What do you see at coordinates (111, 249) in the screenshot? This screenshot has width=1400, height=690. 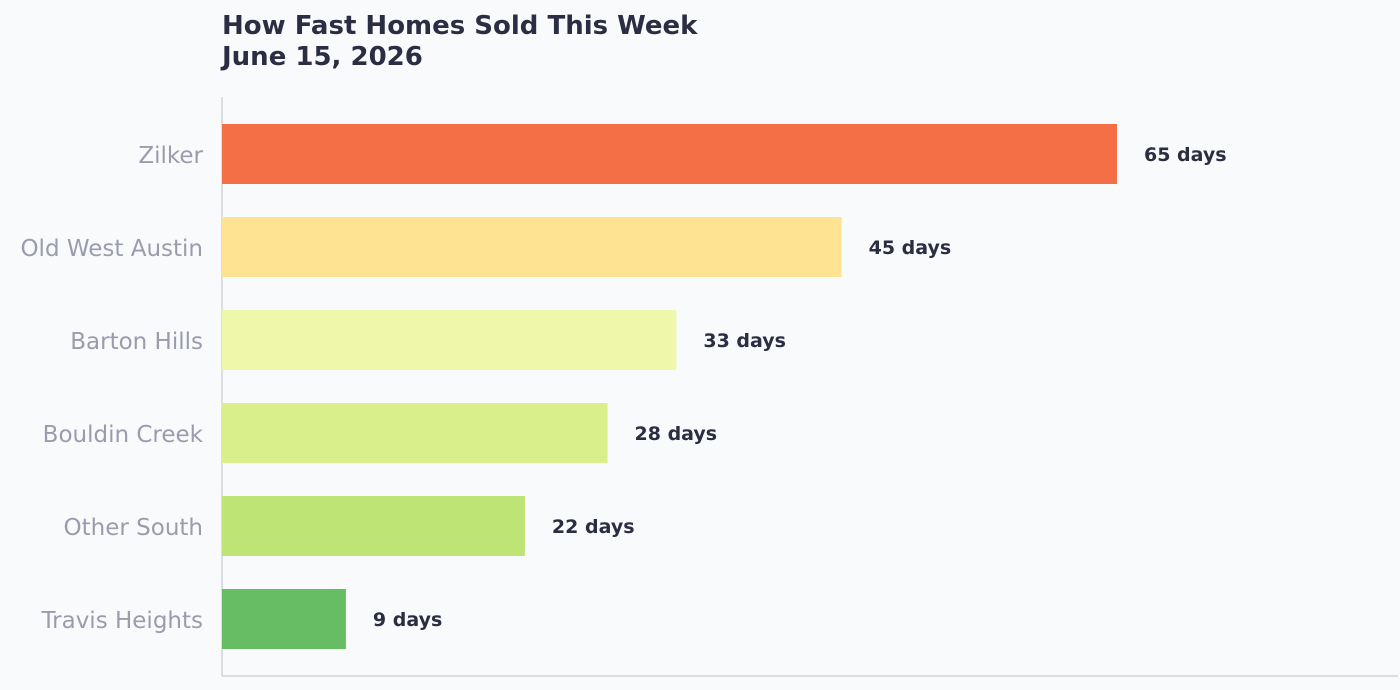 I see `category-label: Old West Austin` at bounding box center [111, 249].